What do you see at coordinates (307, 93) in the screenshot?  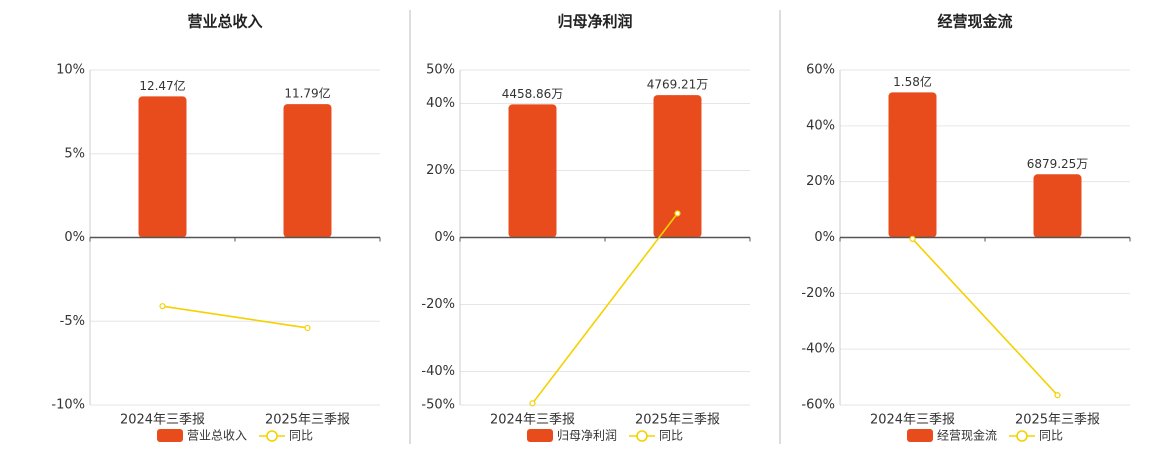 I see `value-label: 11.79亿` at bounding box center [307, 93].